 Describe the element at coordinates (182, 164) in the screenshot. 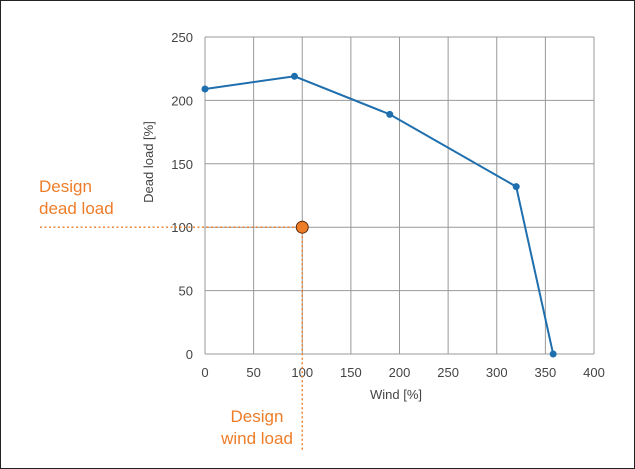

I see `y-tick-label: 150` at that location.